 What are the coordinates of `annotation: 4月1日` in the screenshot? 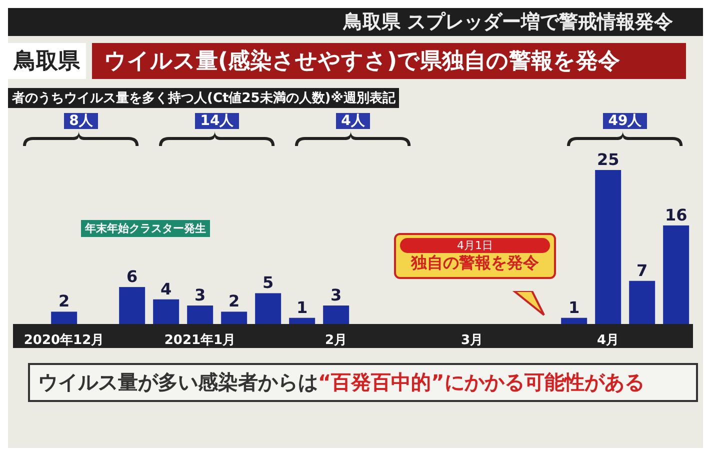 It's located at (475, 245).